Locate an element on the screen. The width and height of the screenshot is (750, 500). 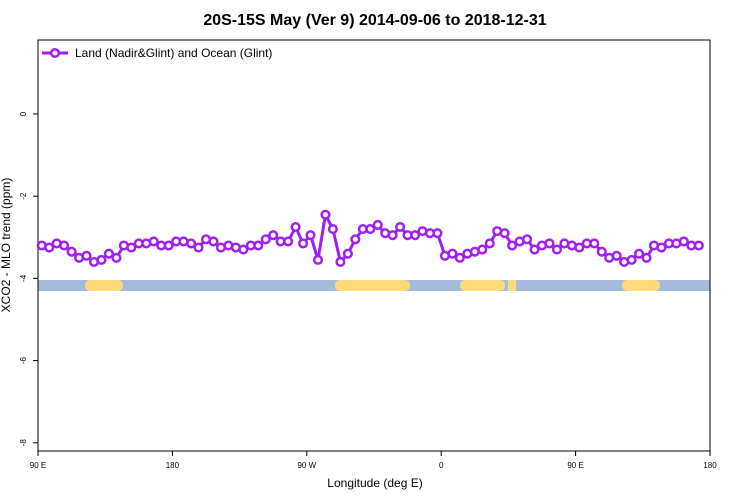
surface-strip is located at coordinates (374, 285).